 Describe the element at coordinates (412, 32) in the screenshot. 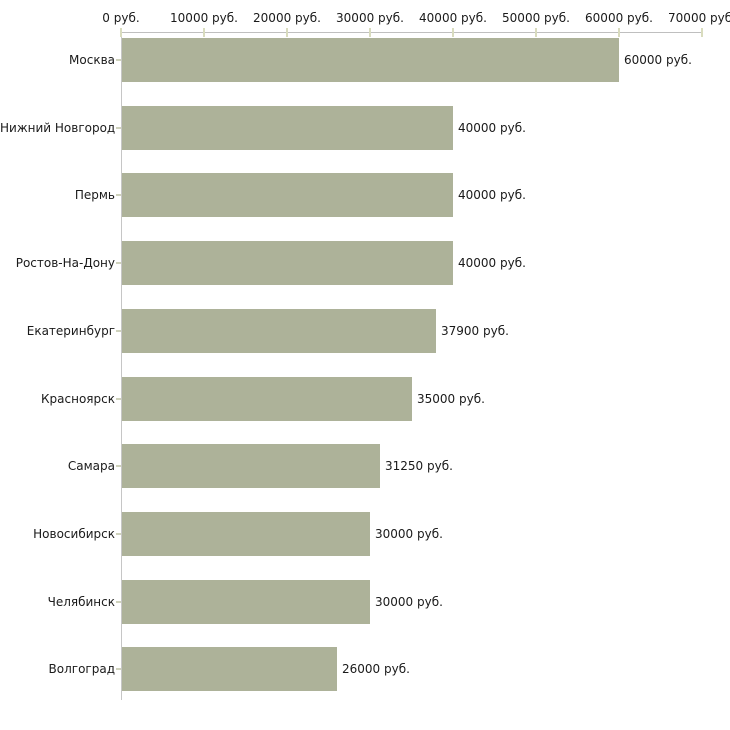

I see `x-axis-line` at that location.